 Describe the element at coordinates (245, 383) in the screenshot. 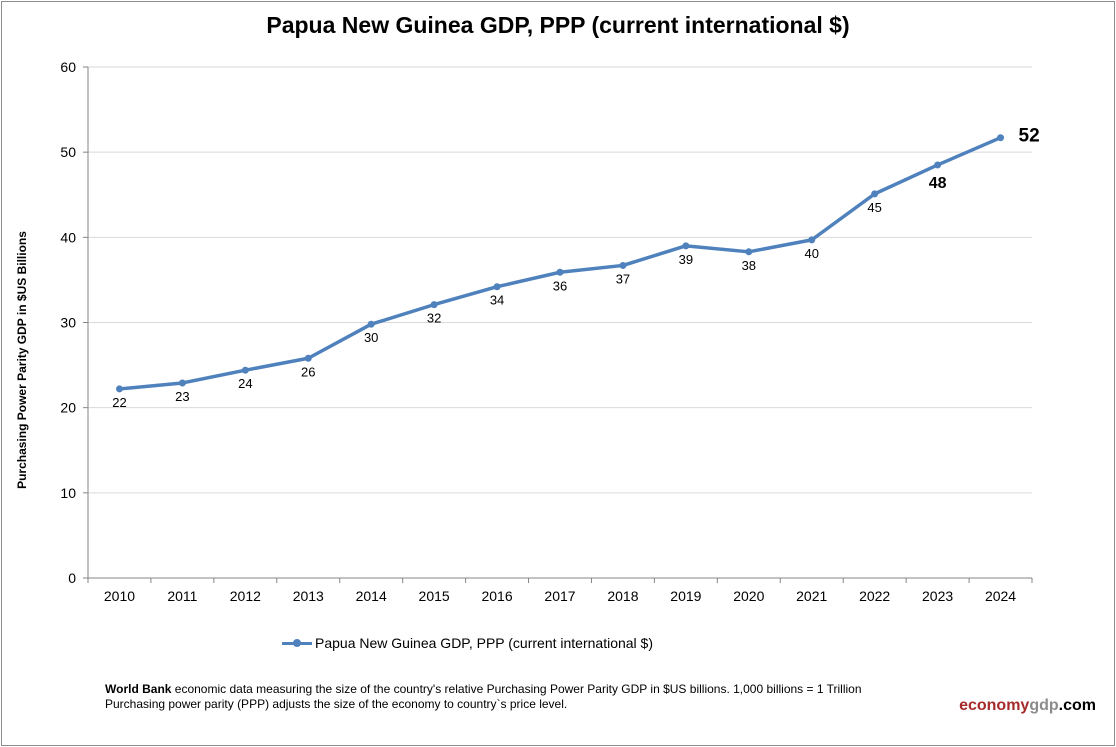

I see `data-label: 24` at that location.